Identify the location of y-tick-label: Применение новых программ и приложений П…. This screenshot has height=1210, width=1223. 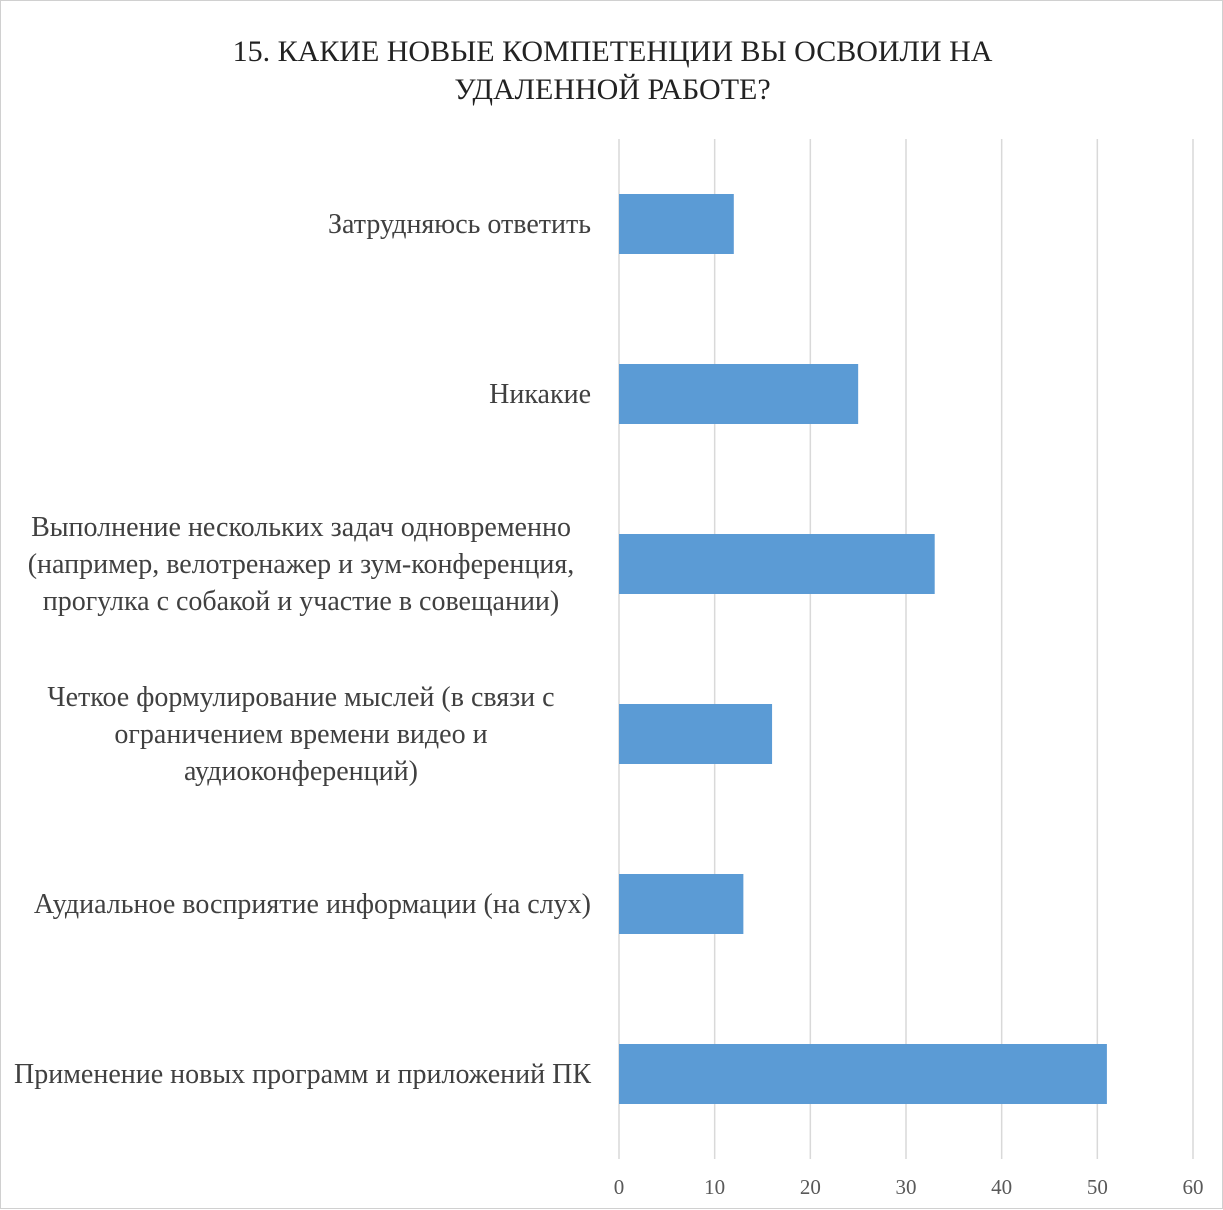
(302, 1074).